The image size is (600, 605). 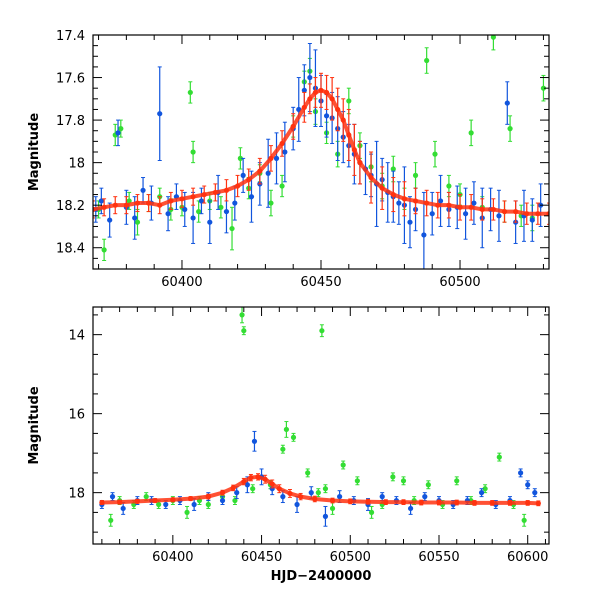 What do you see at coordinates (76, 164) in the screenshot?
I see `y-tick-label: 18` at bounding box center [76, 164].